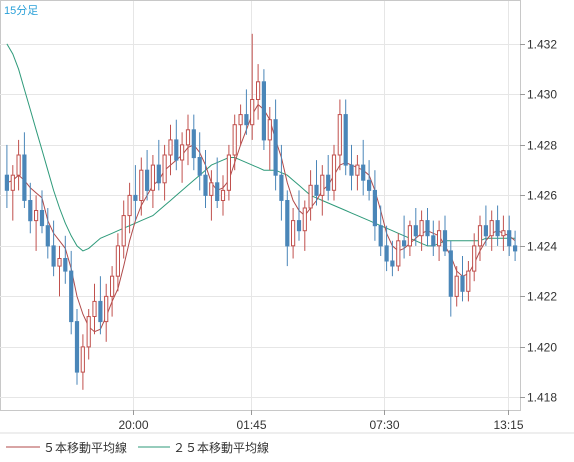 This screenshot has width=574, height=462. Describe the element at coordinates (538, 221) in the screenshot. I see `y-axis: 1.418 1.420 1.422 1.424 1.426 1.428 1.430 1.432` at that location.